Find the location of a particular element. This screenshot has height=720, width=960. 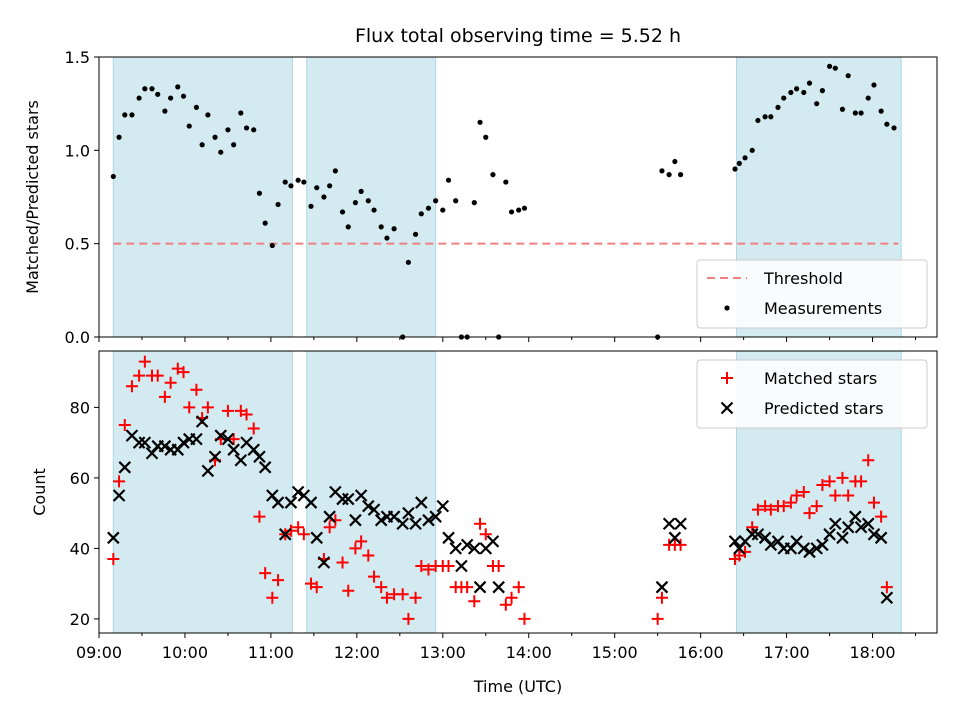

x-tick-label: 15:00 is located at coordinates (615, 652).